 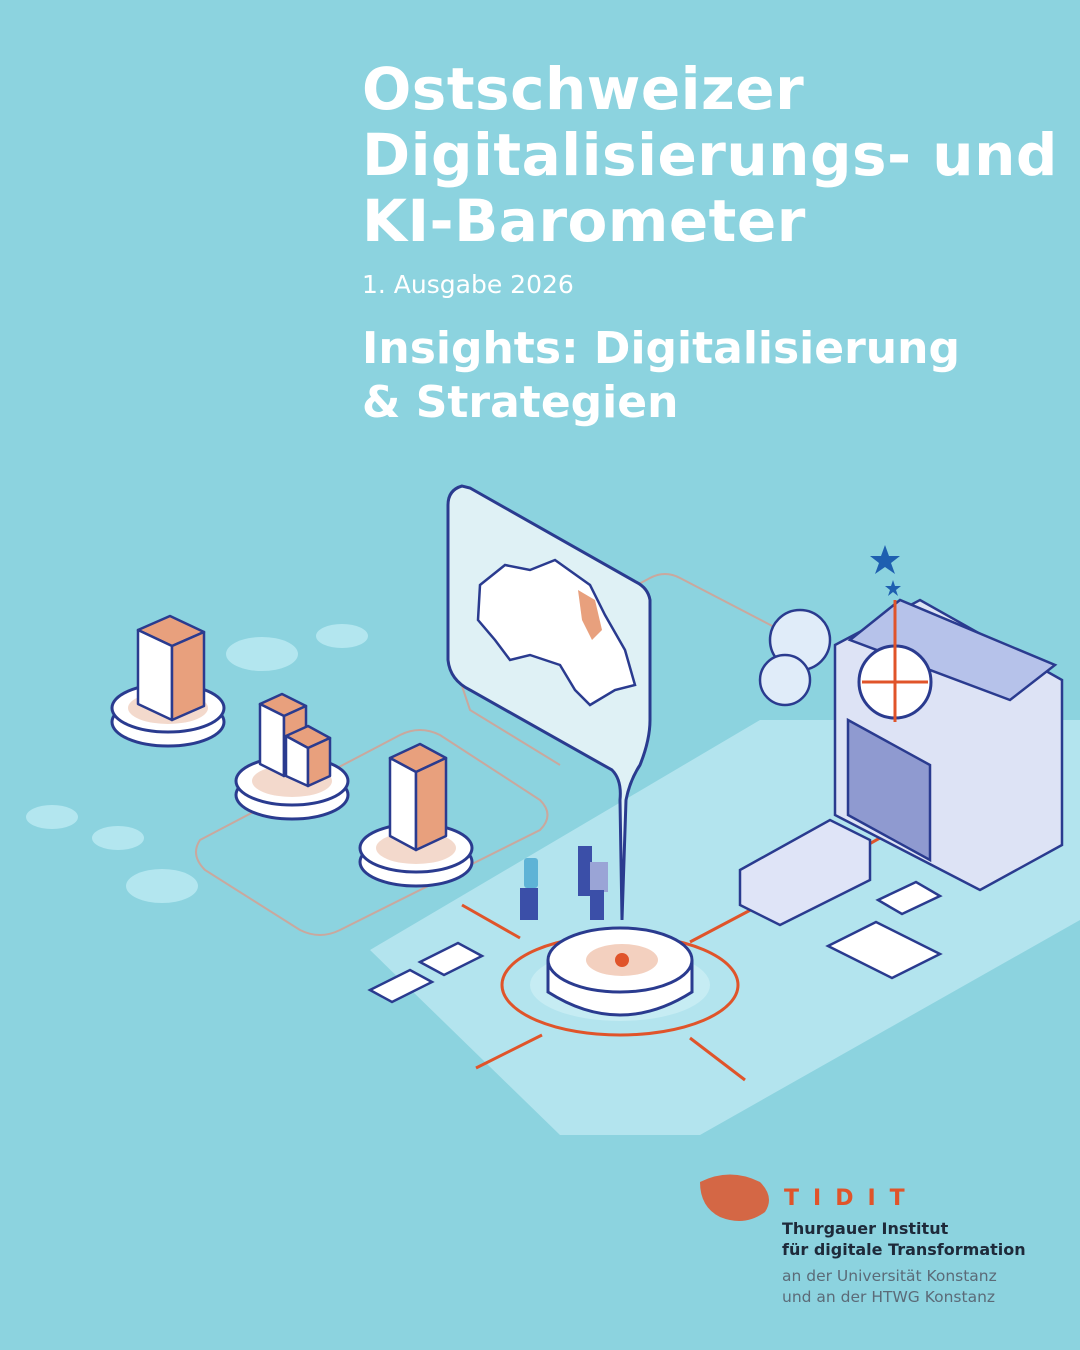 I want to click on subtitle-line: & Strategien, so click(x=520, y=402).